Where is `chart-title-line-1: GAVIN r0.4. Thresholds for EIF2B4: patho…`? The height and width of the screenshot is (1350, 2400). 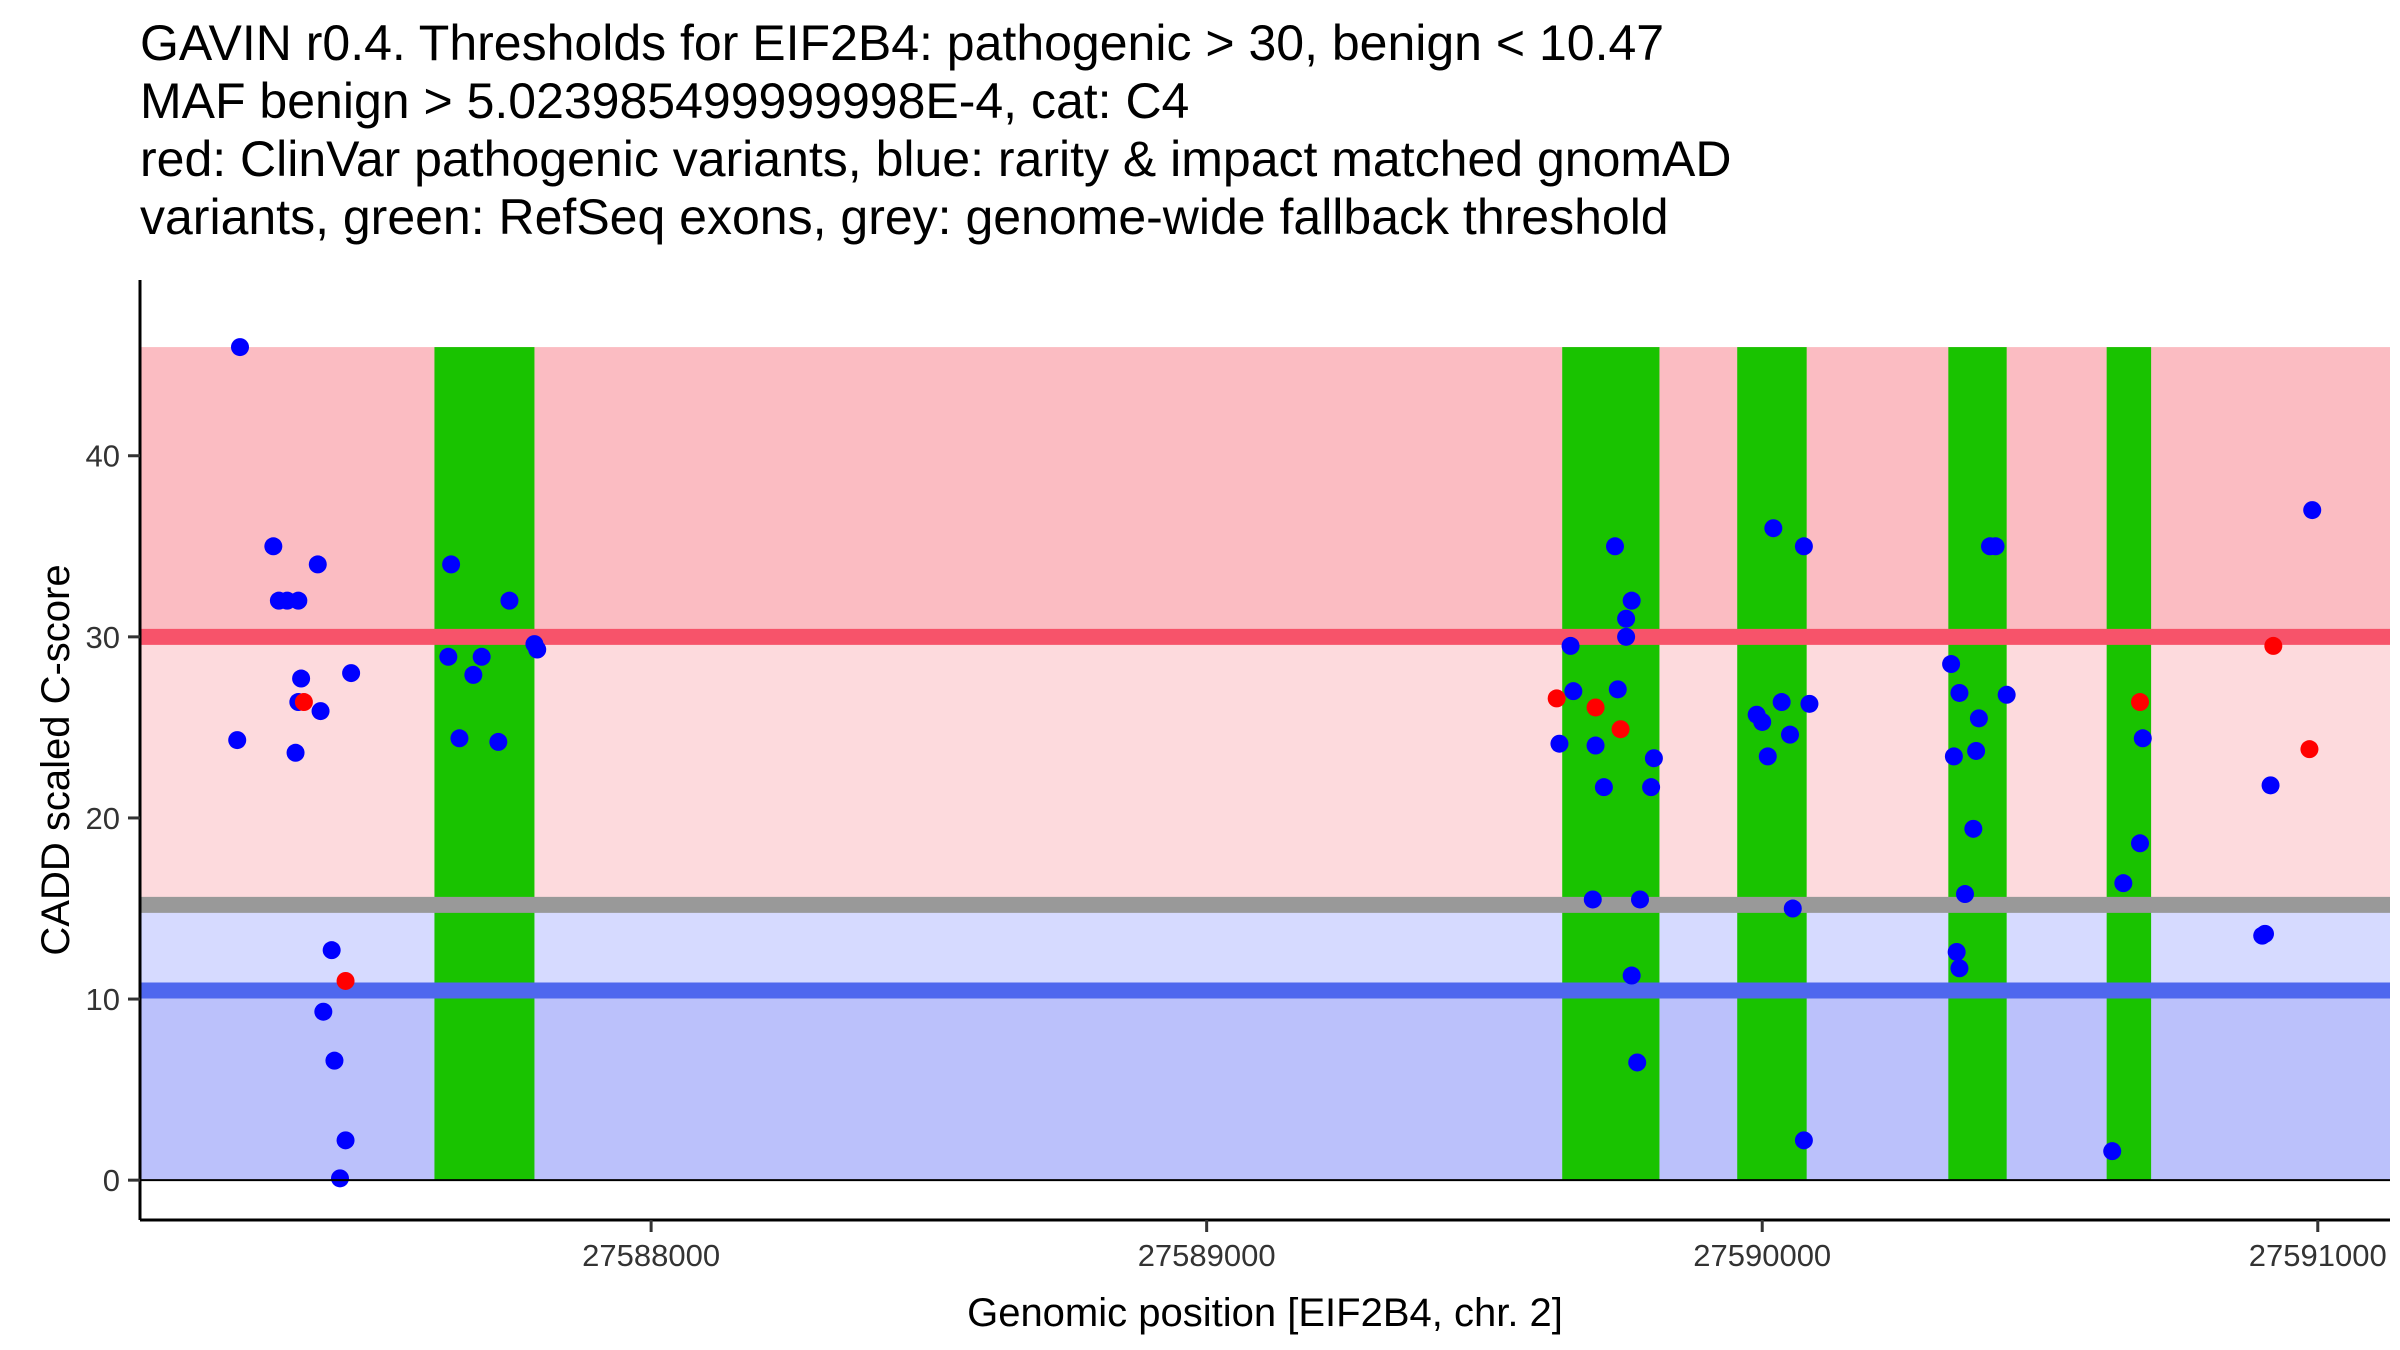 chart-title-line-1: GAVIN r0.4. Thresholds for EIF2B4: patho… is located at coordinates (902, 43).